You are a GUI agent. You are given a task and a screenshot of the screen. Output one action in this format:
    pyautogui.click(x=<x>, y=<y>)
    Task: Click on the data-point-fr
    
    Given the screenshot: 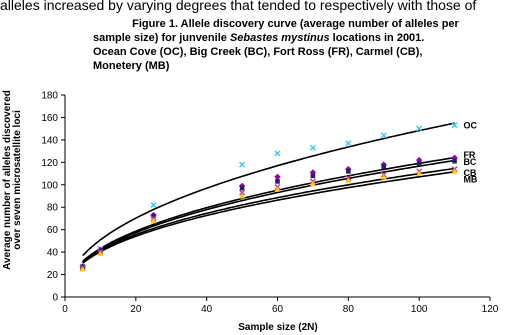 What is the action you would take?
    pyautogui.click(x=277, y=177)
    